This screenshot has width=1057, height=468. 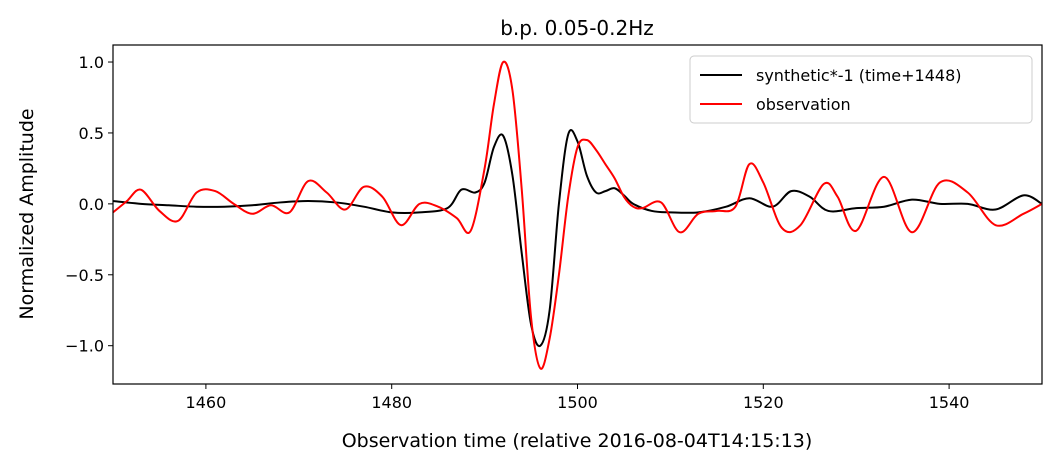 I want to click on y-axis-label: Normalized Amplitude, so click(x=27, y=213).